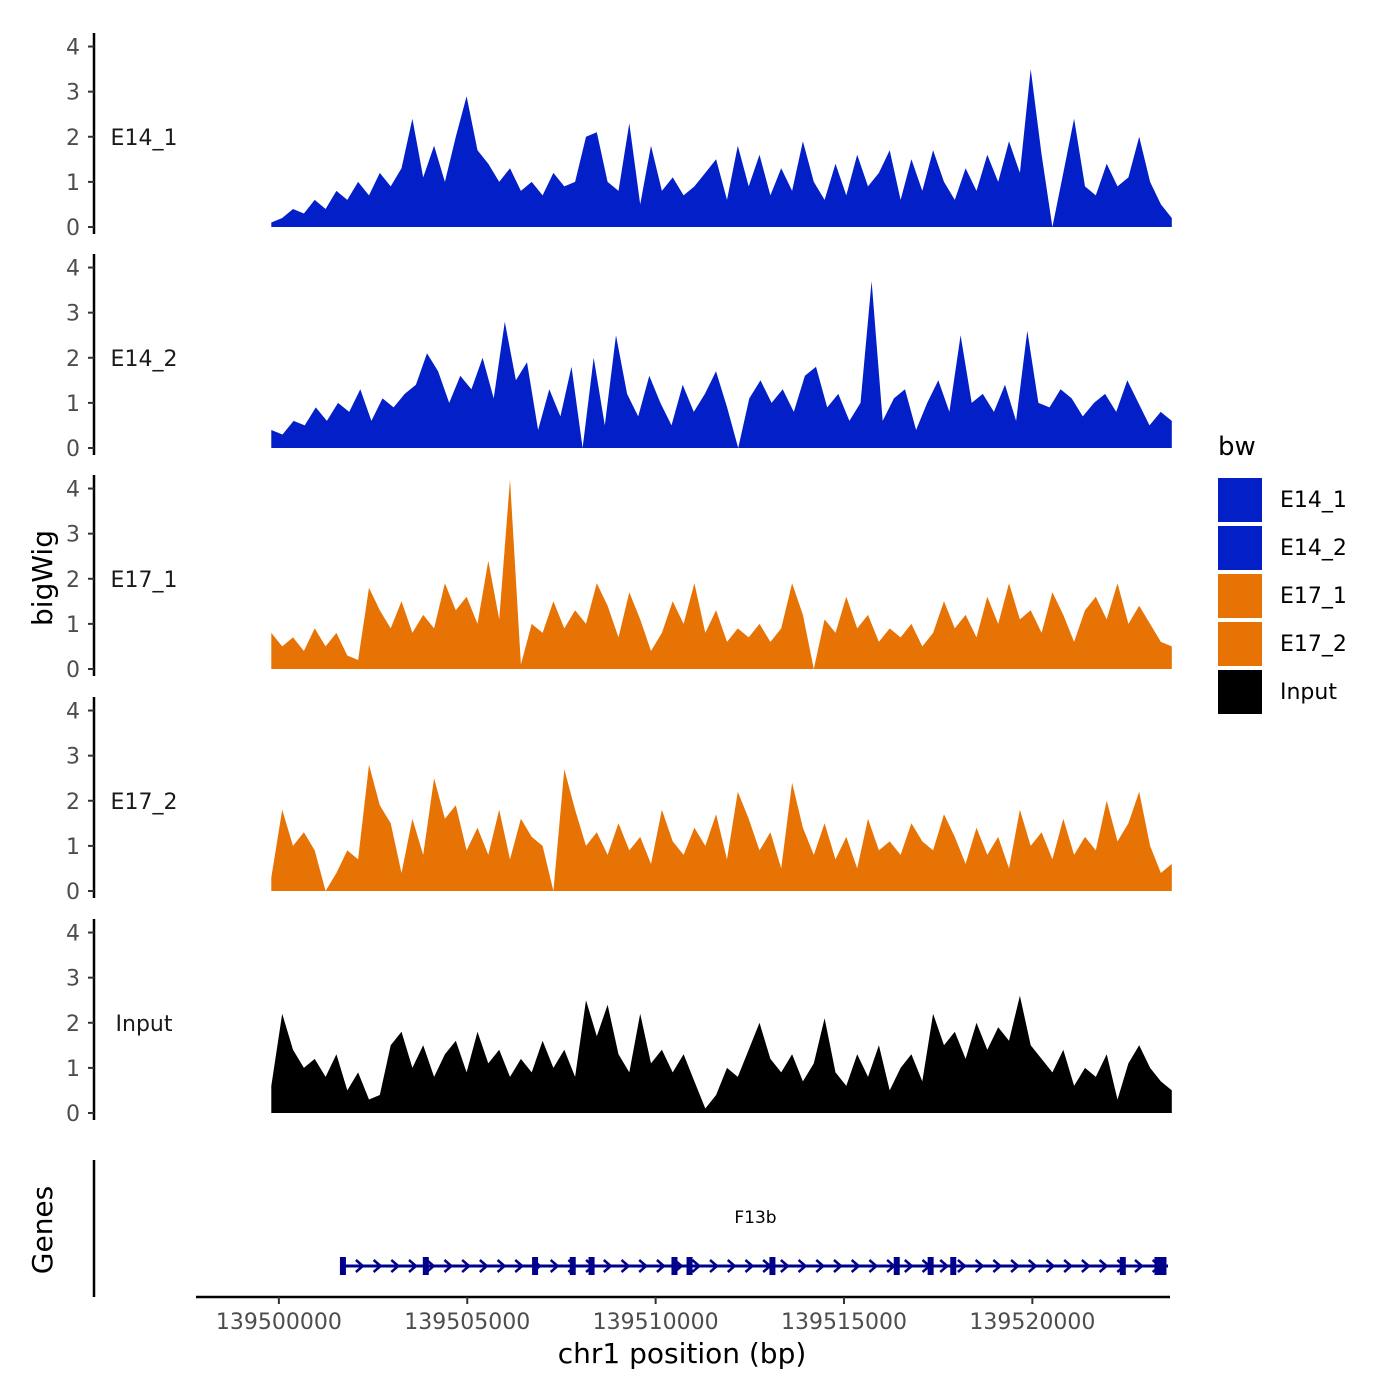 Image resolution: width=1400 pixels, height=1400 pixels. Describe the element at coordinates (755, 1218) in the screenshot. I see `gene-name-label: F13b` at that location.